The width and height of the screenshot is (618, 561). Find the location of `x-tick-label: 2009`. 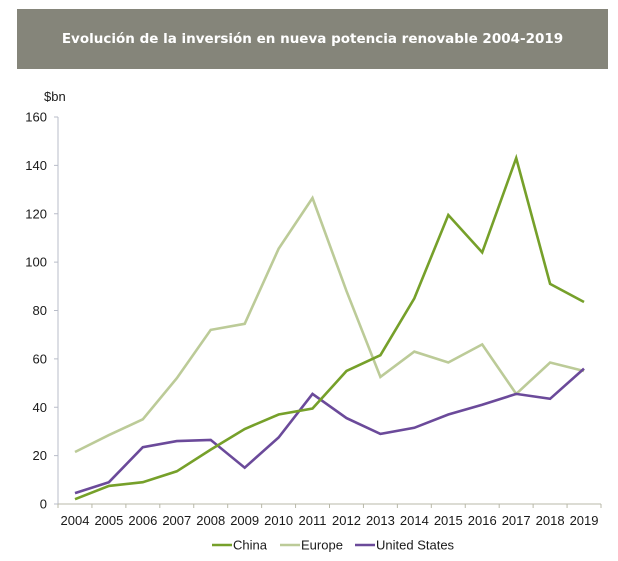

x-tick-label: 2009 is located at coordinates (244, 520).